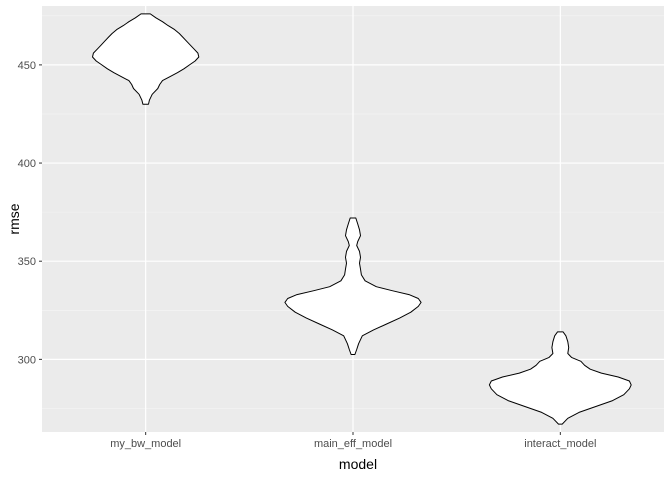  Describe the element at coordinates (358, 464) in the screenshot. I see `x-axis-title: model` at that location.